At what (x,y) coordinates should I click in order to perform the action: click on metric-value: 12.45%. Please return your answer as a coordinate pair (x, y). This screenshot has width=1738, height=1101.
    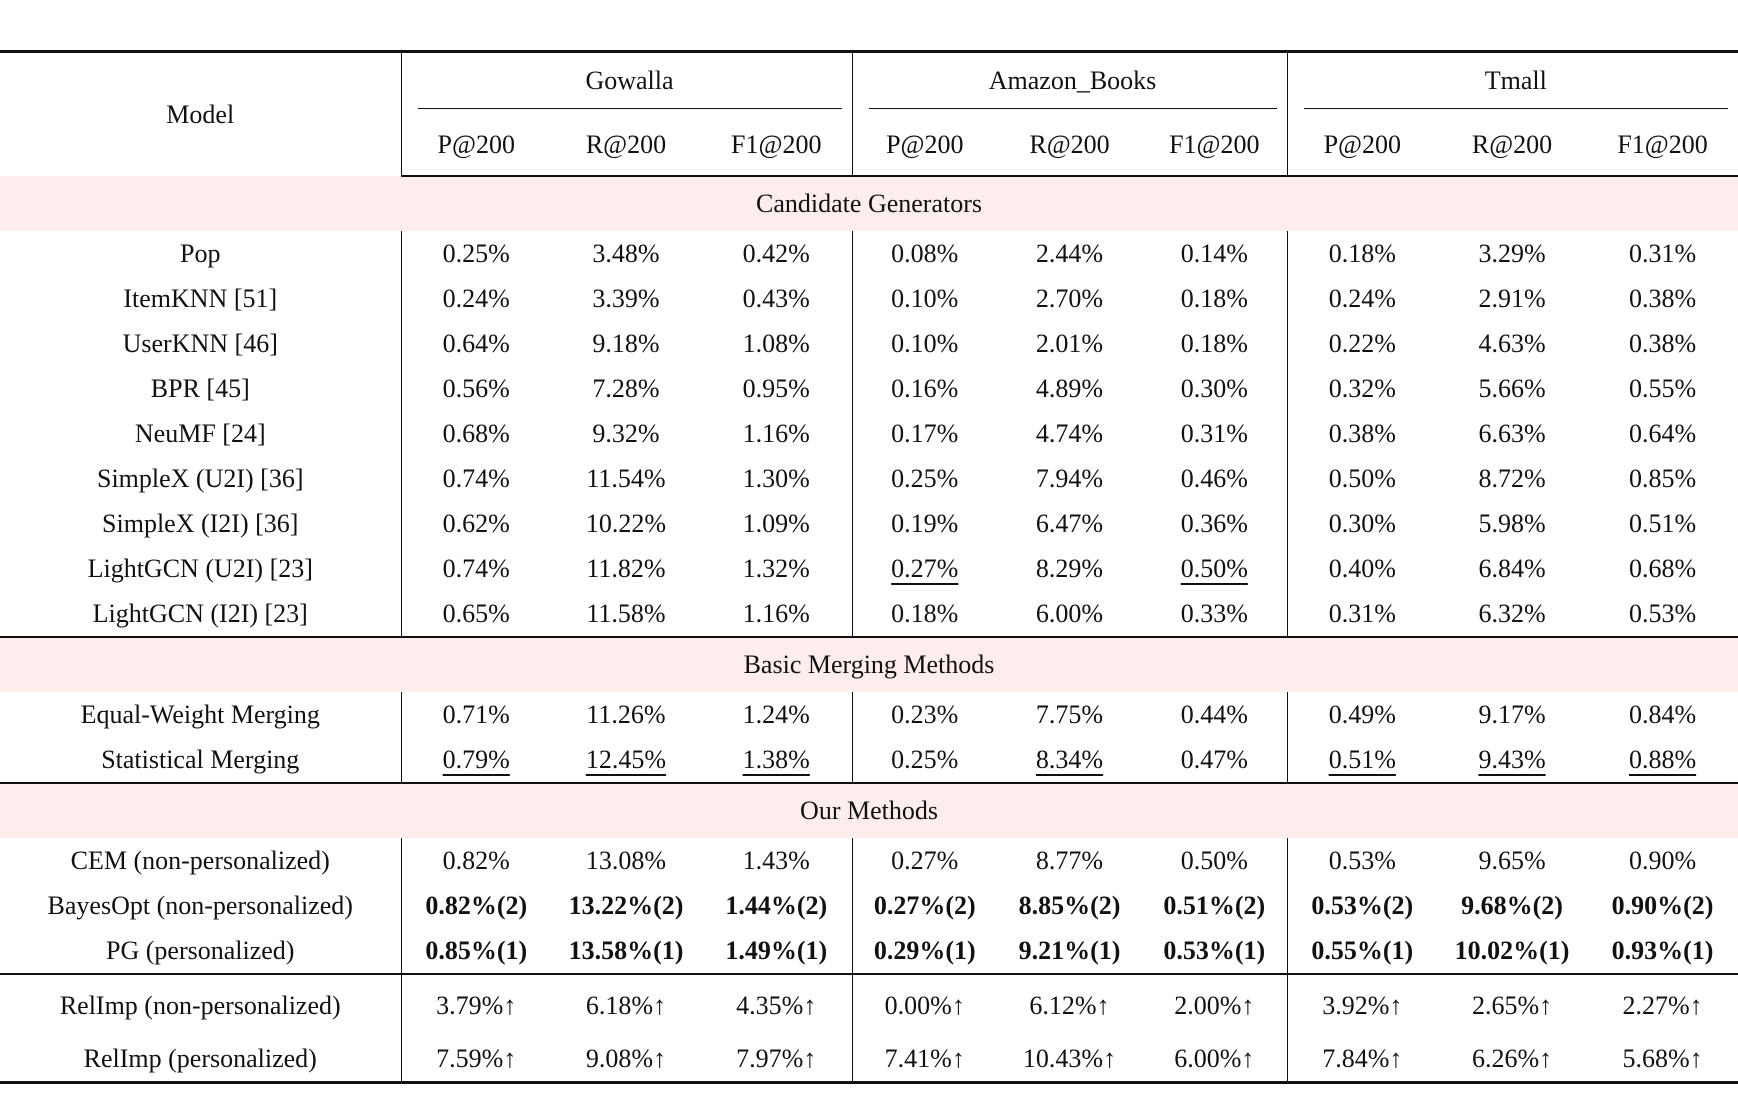
    Looking at the image, I should click on (626, 759).